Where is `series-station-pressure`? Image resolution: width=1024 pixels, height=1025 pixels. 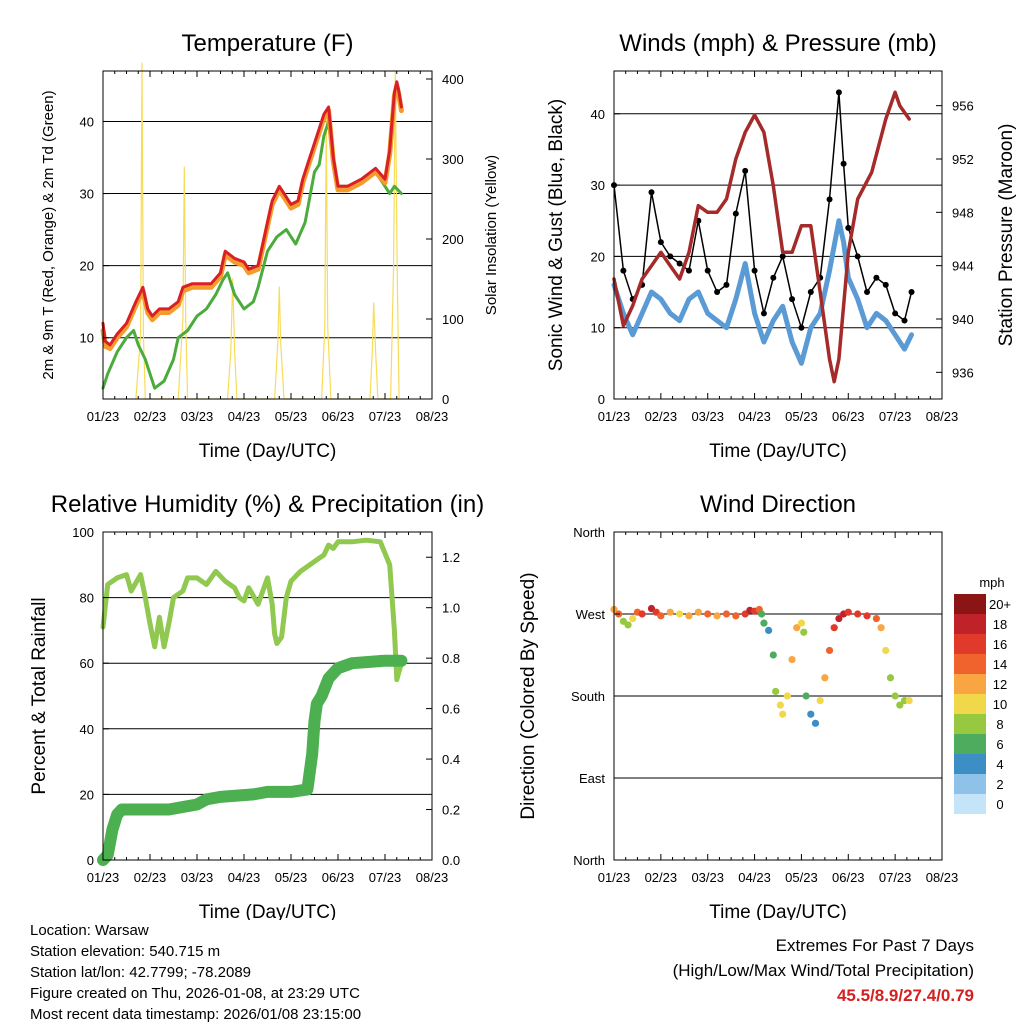
series-station-pressure is located at coordinates (761, 237).